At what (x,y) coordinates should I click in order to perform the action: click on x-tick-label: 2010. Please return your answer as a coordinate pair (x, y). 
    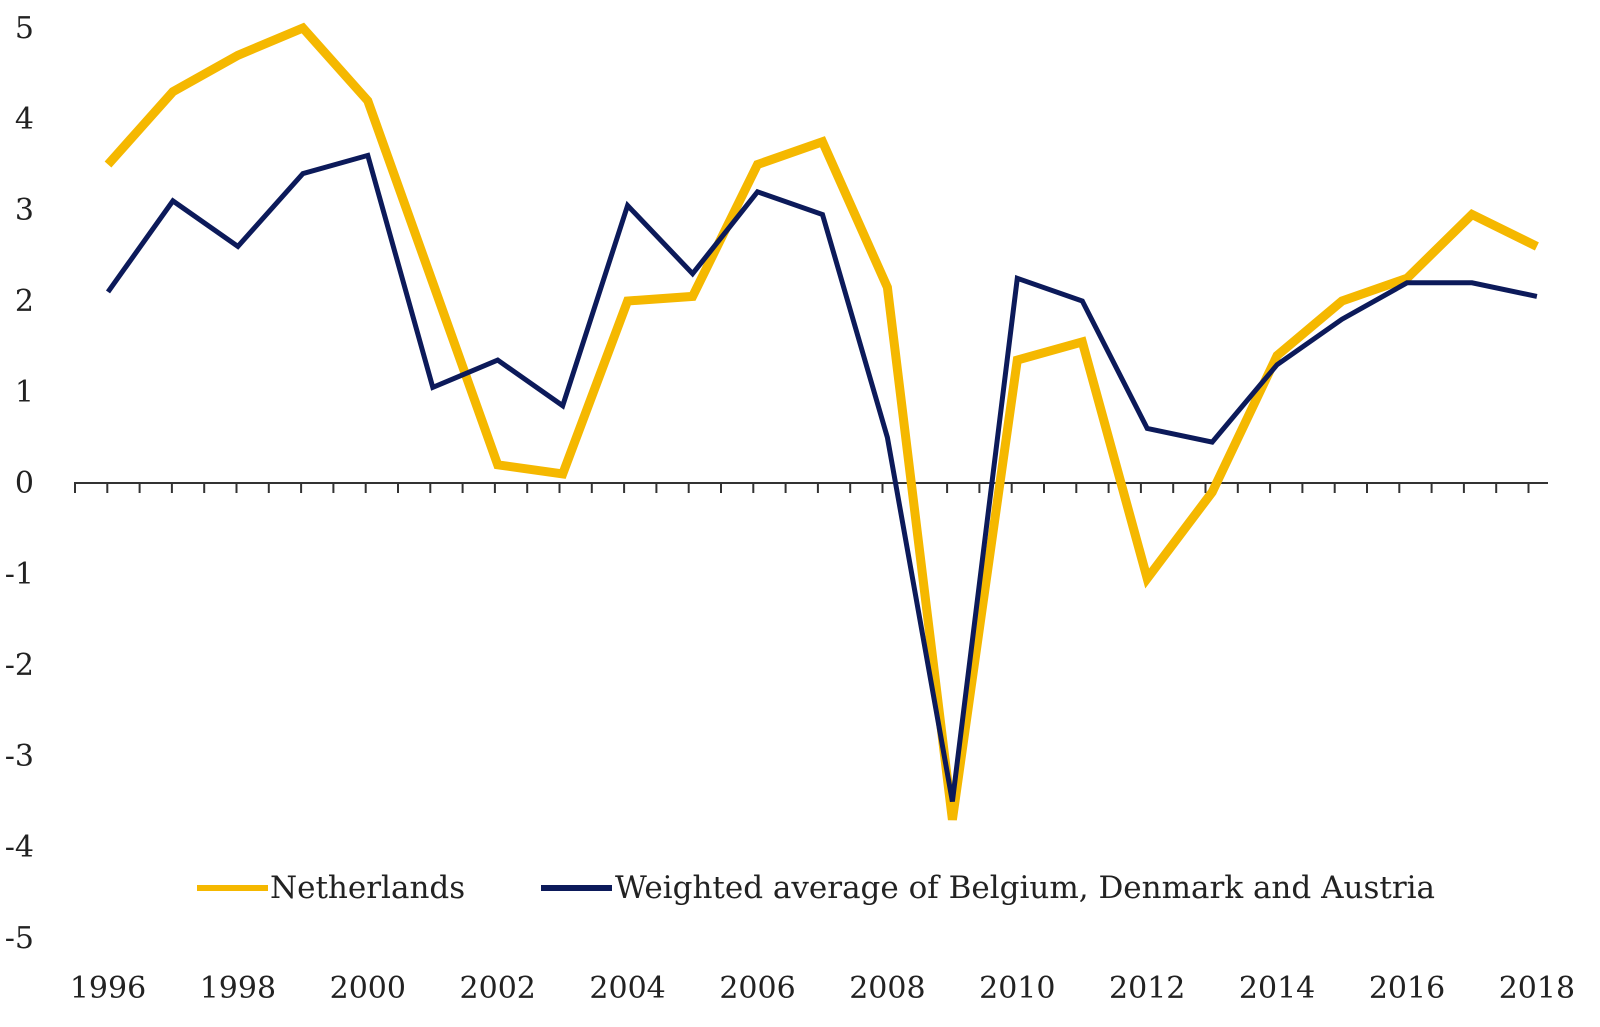
    Looking at the image, I should click on (1017, 988).